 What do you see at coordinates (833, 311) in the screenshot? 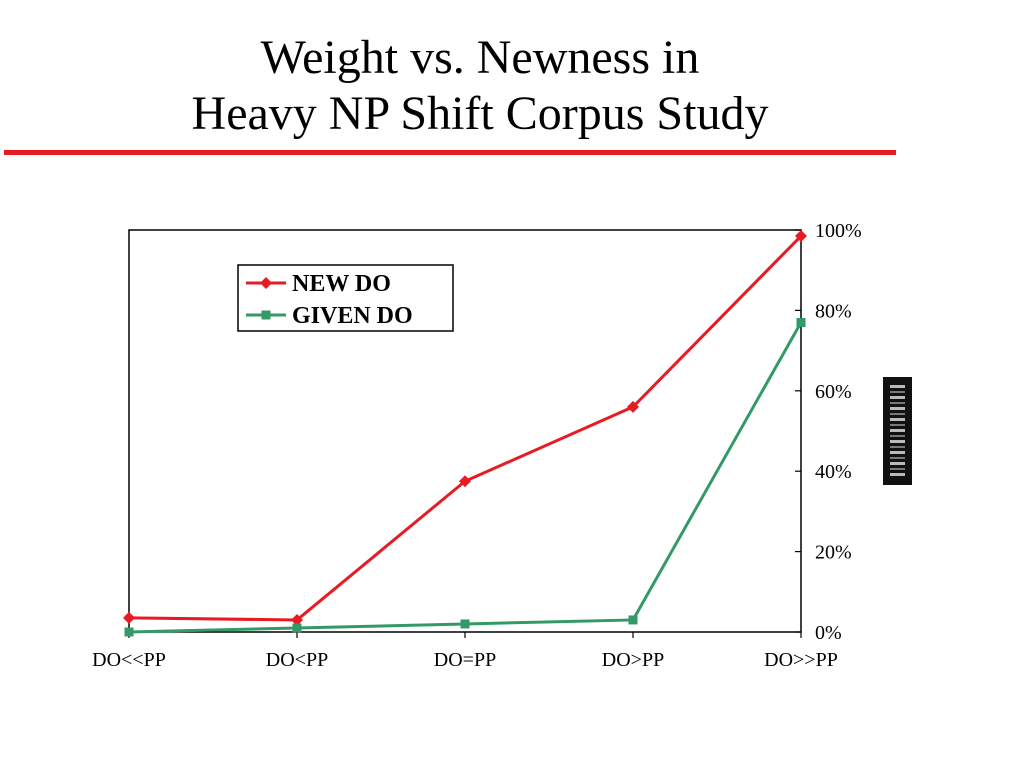
I see `y-tick-label: 80%` at bounding box center [833, 311].